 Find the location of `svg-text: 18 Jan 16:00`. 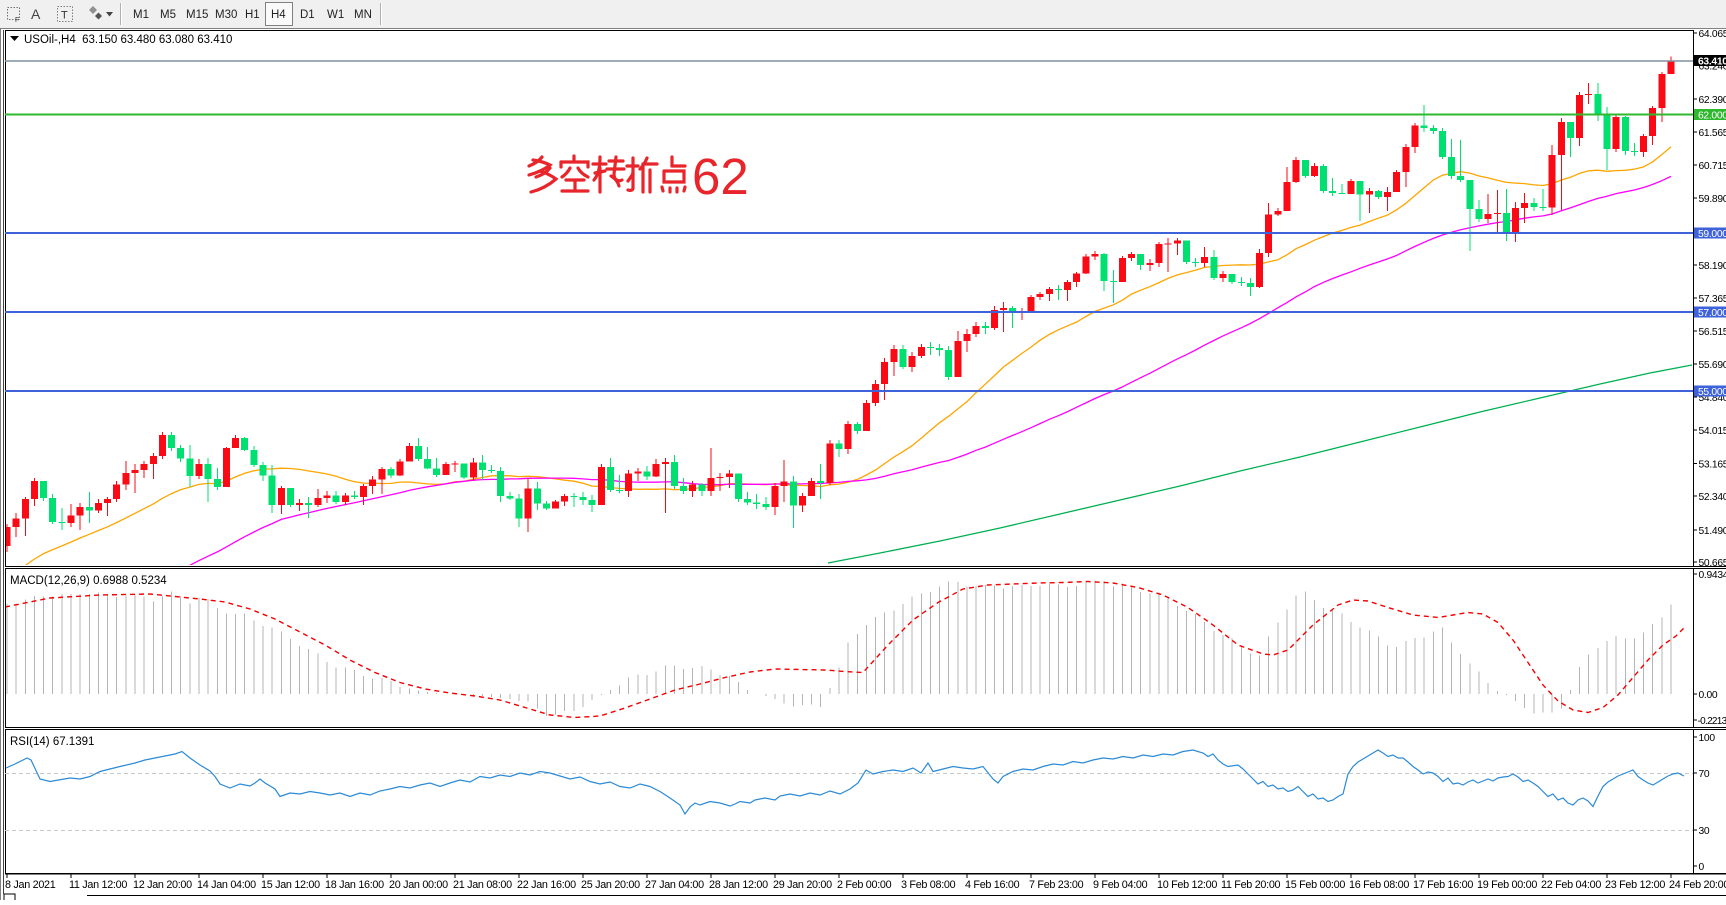

svg-text: 18 Jan 16:00 is located at coordinates (354, 885).